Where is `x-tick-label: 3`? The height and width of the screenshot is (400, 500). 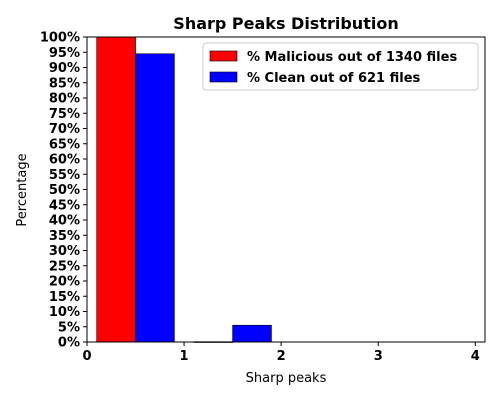 x-tick-label: 3 is located at coordinates (378, 356).